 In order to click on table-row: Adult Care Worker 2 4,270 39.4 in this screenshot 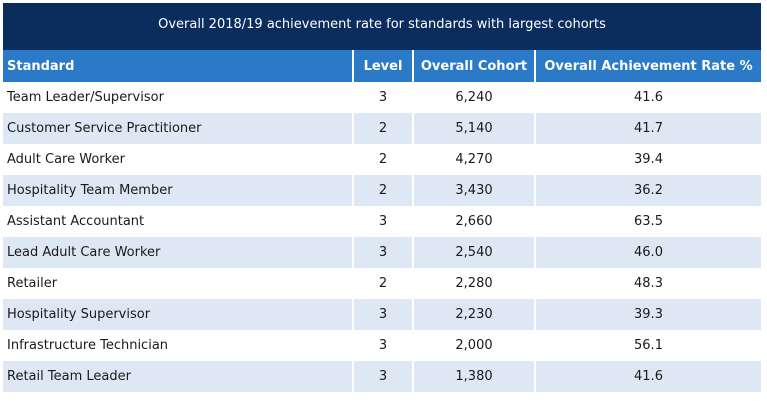, I will do `click(382, 159)`.